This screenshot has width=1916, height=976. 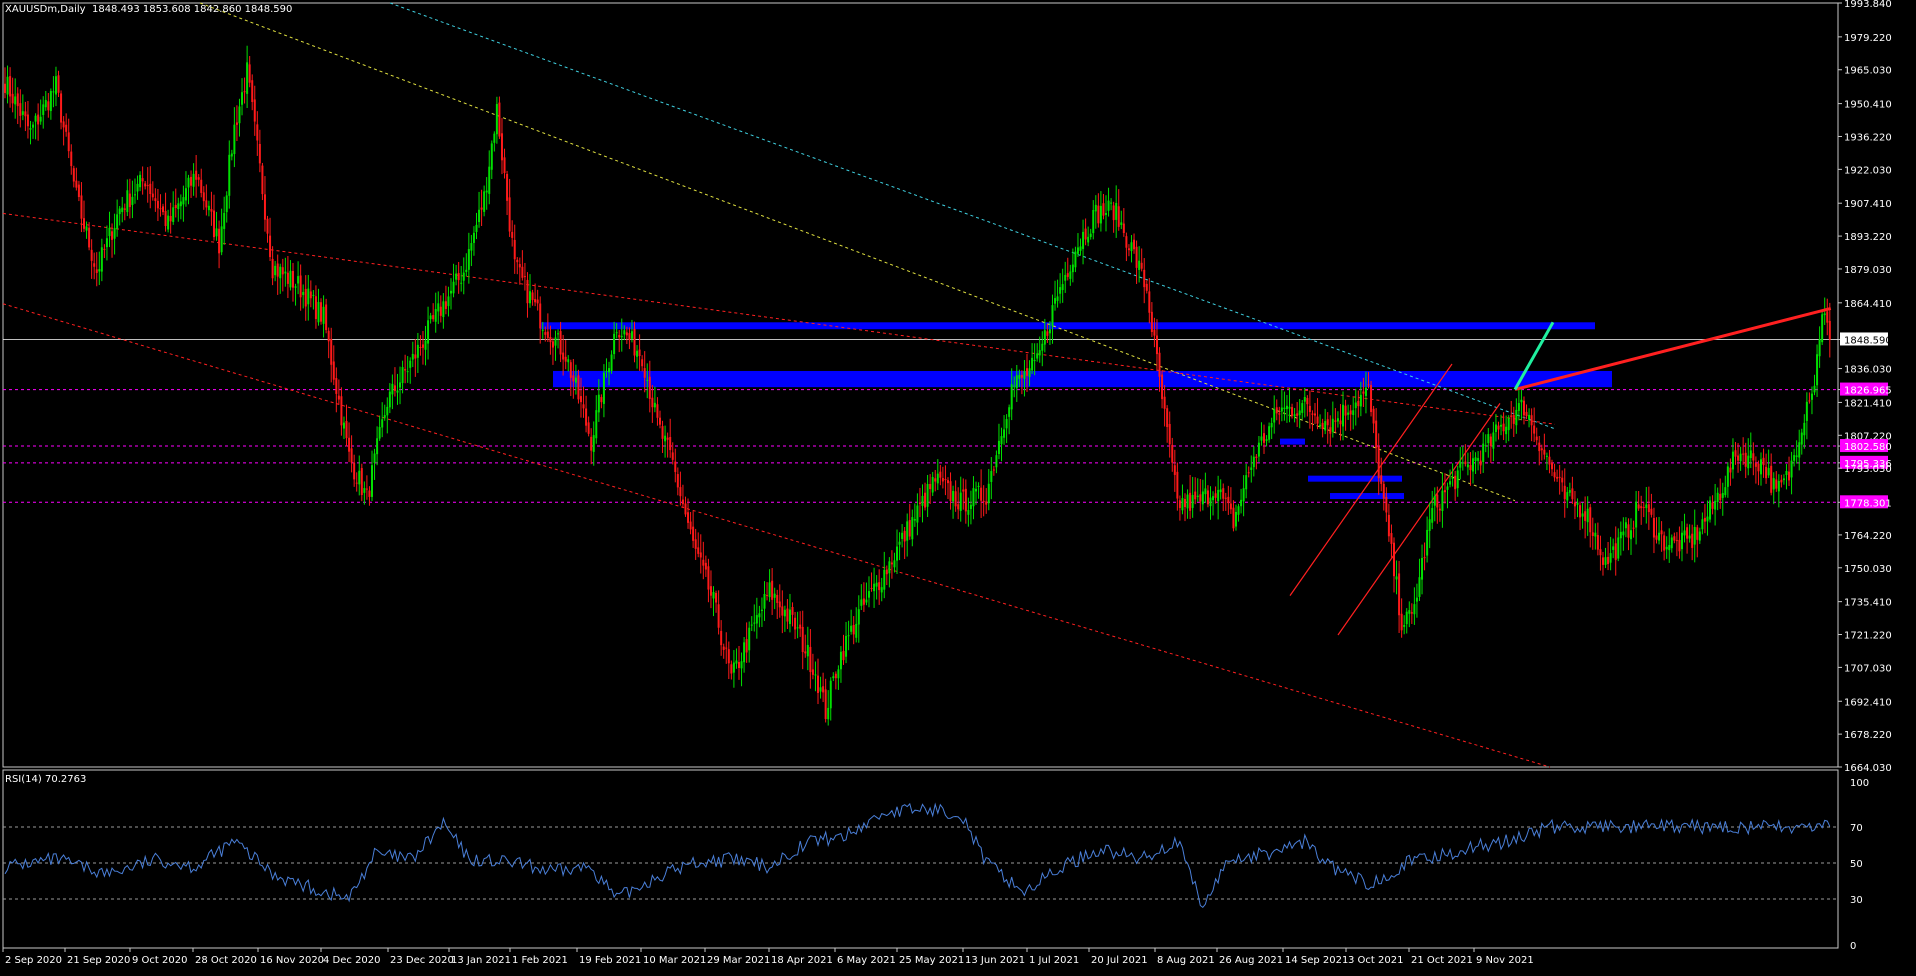 I want to click on price-tick-label: 1893.220, so click(x=1868, y=237).